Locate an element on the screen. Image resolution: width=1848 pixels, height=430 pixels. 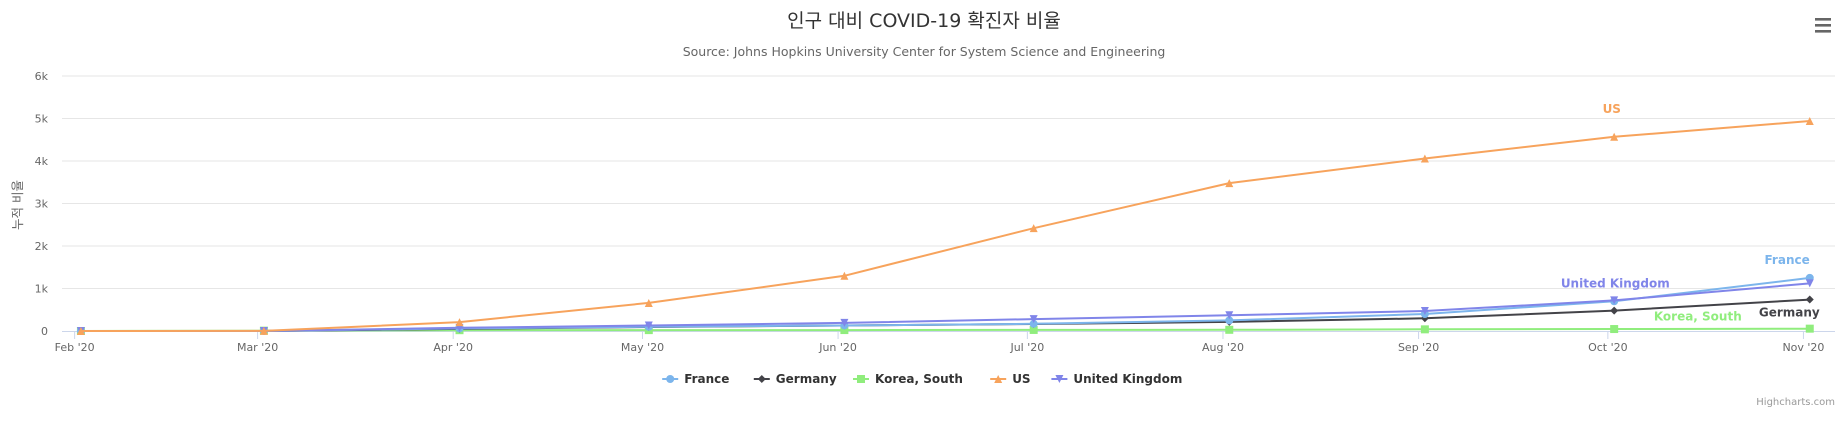
series-label-germany: Germany is located at coordinates (1789, 313).